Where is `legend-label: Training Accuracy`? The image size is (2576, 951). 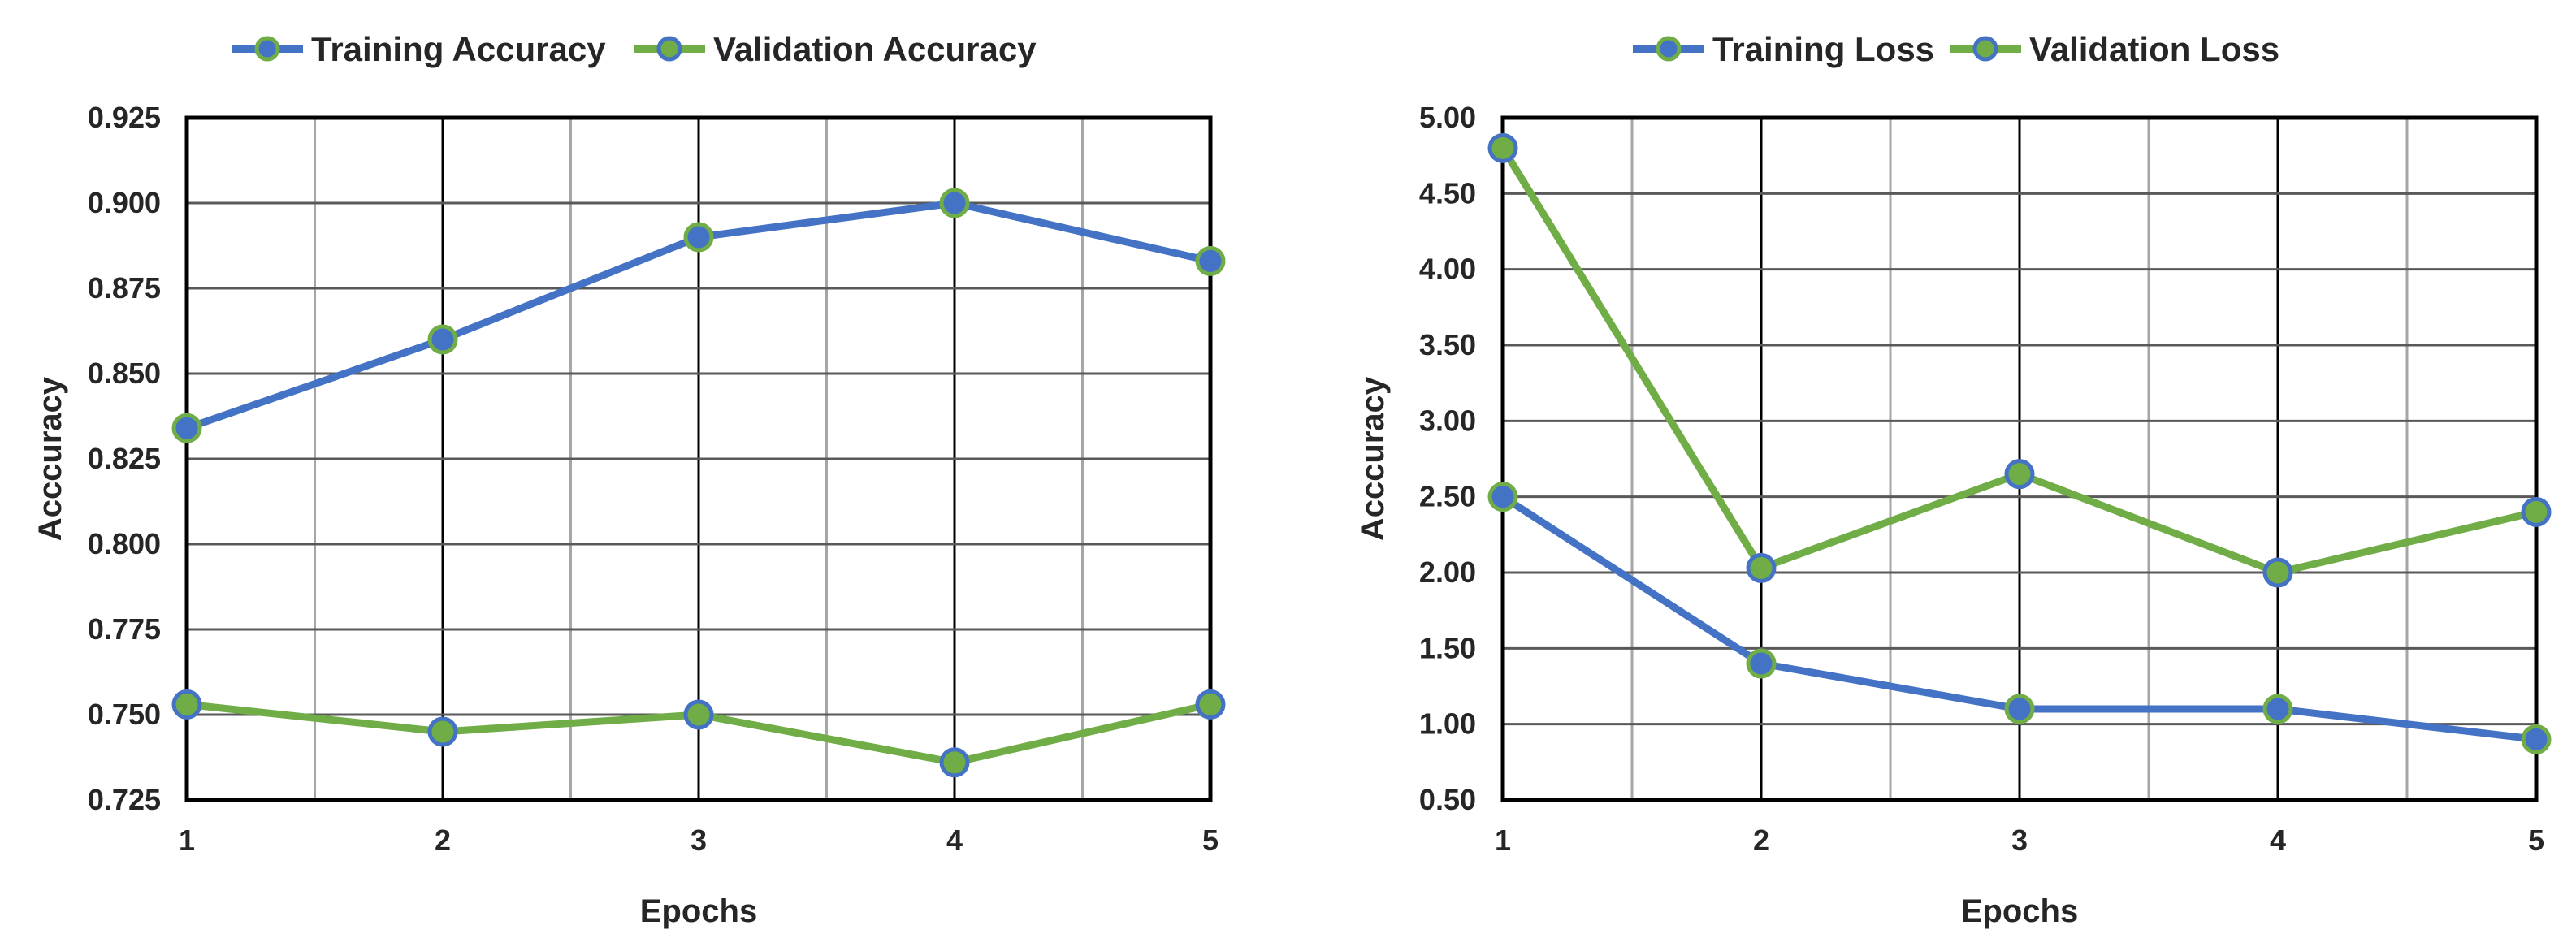 legend-label: Training Accuracy is located at coordinates (458, 49).